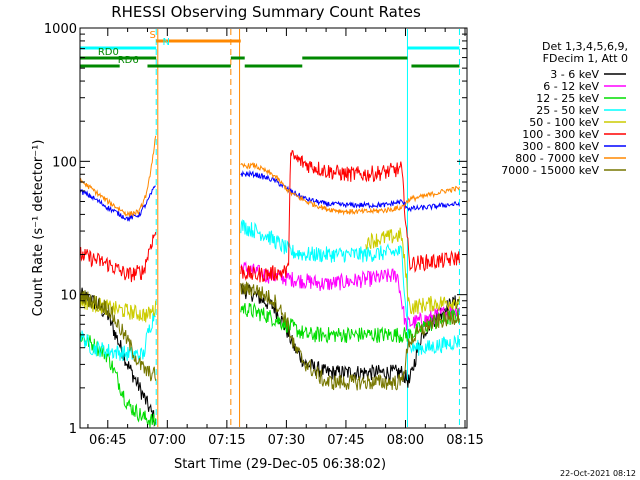 Image resolution: width=640 pixels, height=480 pixels. Describe the element at coordinates (574, 74) in the screenshot. I see `legend-label: 3 - 6 keV` at that location.